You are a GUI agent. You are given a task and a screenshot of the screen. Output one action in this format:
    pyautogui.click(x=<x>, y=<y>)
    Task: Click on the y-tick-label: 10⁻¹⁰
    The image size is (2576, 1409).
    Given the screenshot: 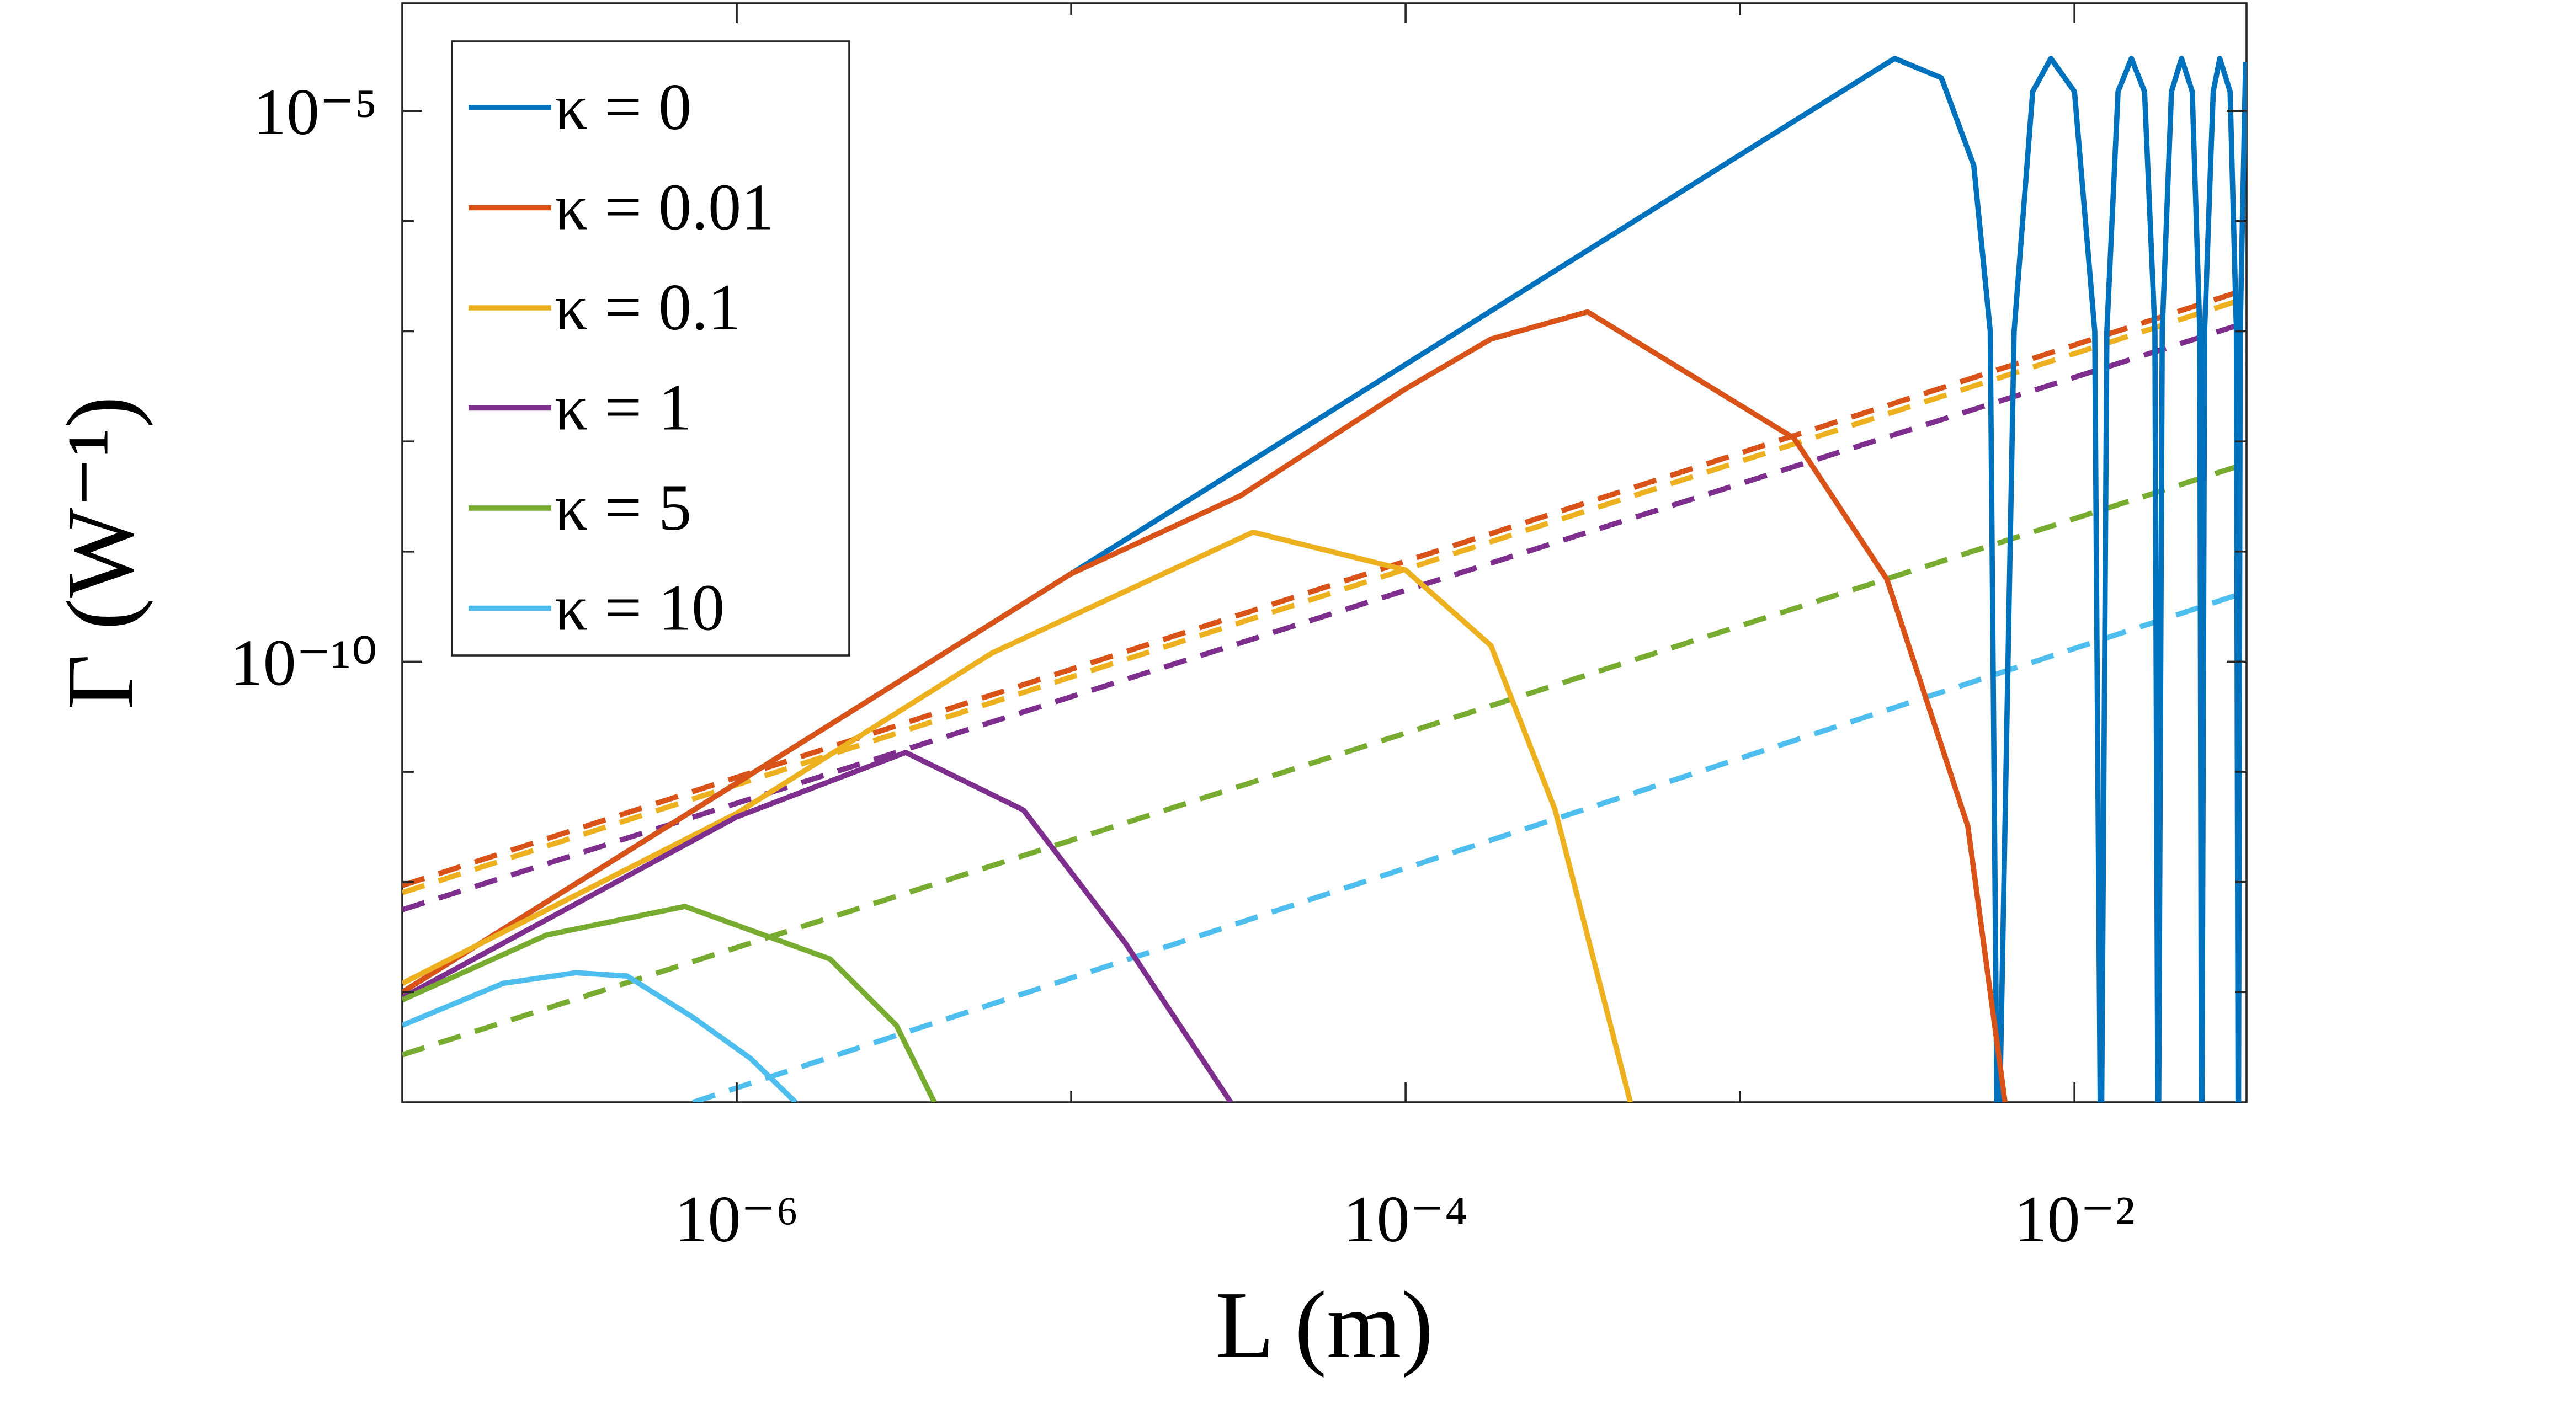 What is the action you would take?
    pyautogui.click(x=303, y=662)
    